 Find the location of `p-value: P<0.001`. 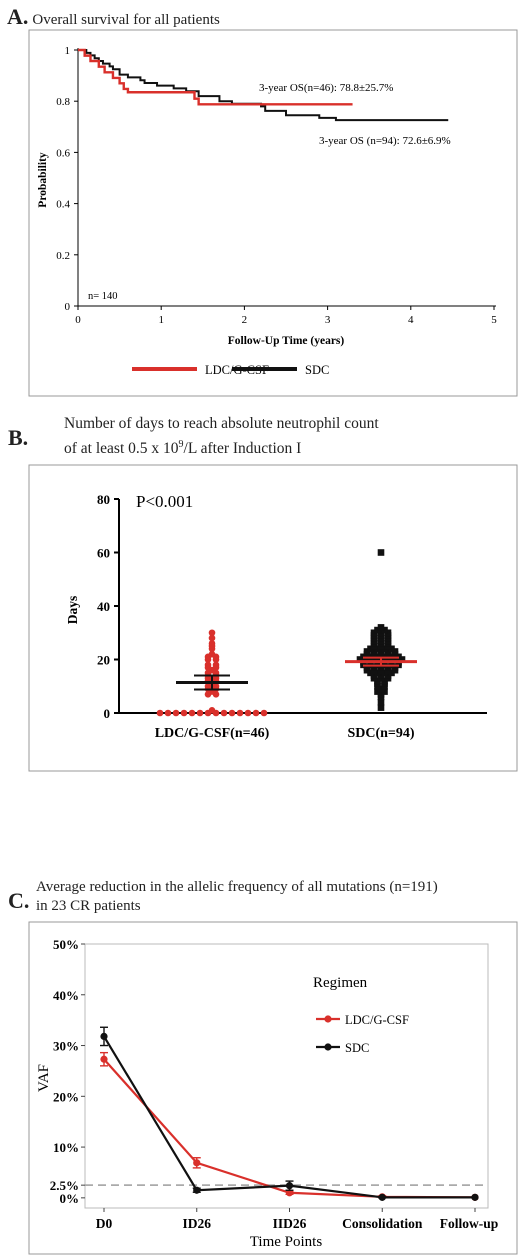

p-value: P<0.001 is located at coordinates (164, 501).